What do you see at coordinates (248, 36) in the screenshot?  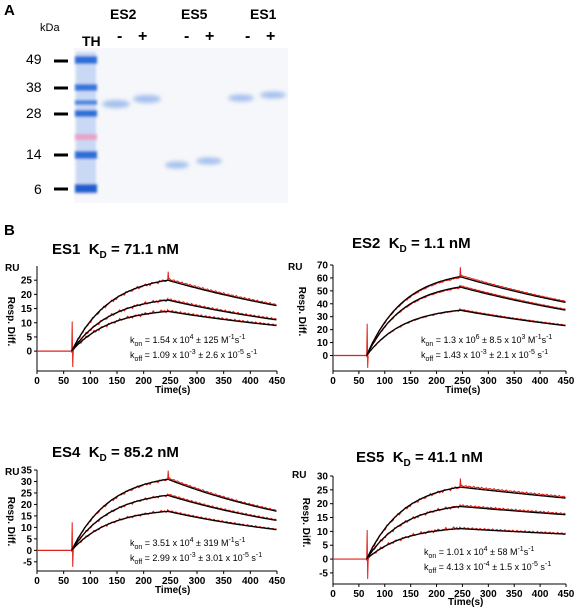 I see `lane-minus: -` at bounding box center [248, 36].